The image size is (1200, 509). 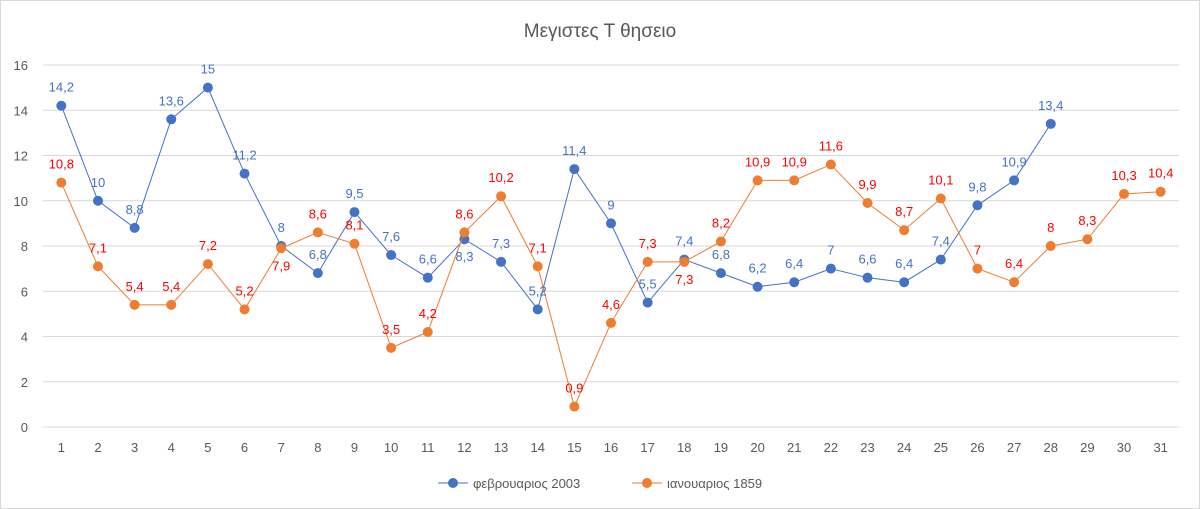 What do you see at coordinates (1014, 447) in the screenshot?
I see `x-tick-label: 27` at bounding box center [1014, 447].